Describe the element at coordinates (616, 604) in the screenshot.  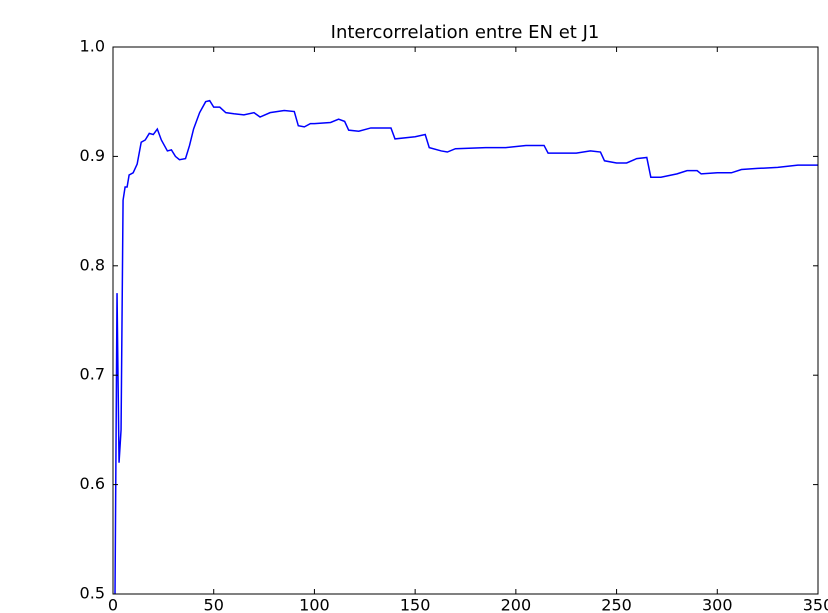
I see `x-tick-label: 250` at that location.